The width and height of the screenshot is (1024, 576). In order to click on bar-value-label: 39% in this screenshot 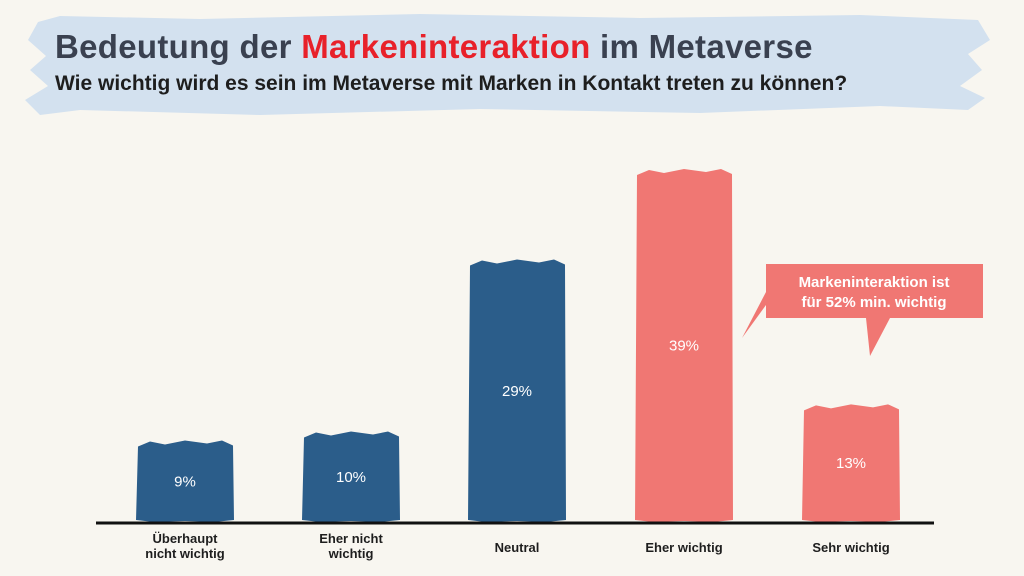, I will do `click(684, 346)`.